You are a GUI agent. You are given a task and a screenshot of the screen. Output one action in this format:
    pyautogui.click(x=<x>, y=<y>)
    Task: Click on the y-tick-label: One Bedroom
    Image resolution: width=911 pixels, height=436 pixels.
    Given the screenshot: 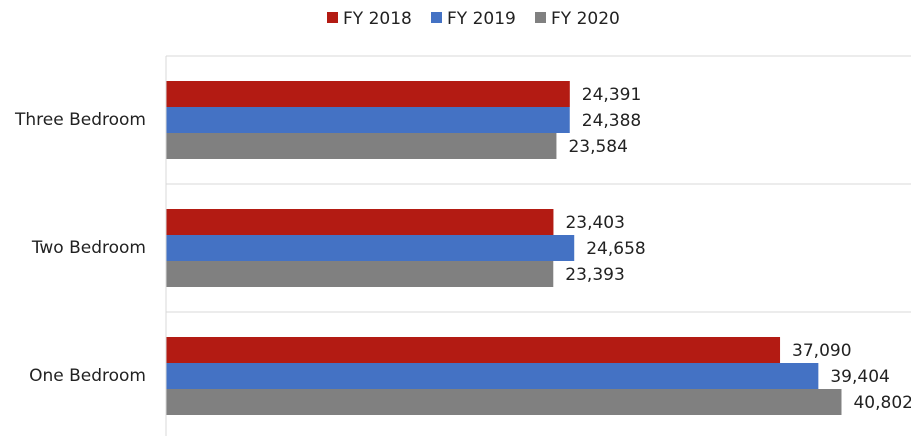 What is the action you would take?
    pyautogui.click(x=87, y=376)
    